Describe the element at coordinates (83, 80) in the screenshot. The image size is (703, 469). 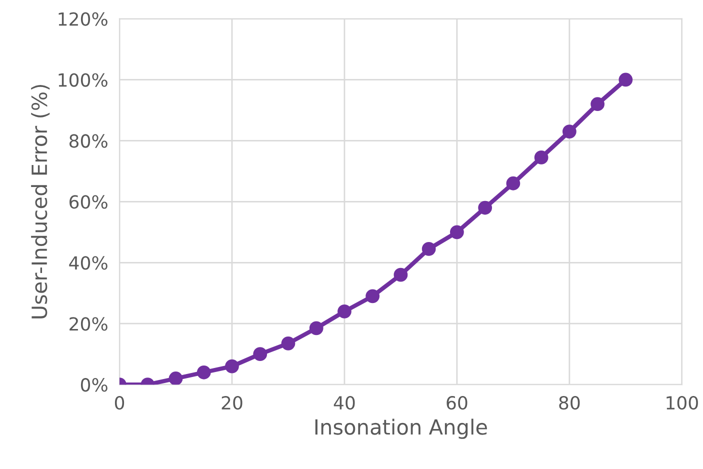
I see `y-tick-label: 100%` at that location.